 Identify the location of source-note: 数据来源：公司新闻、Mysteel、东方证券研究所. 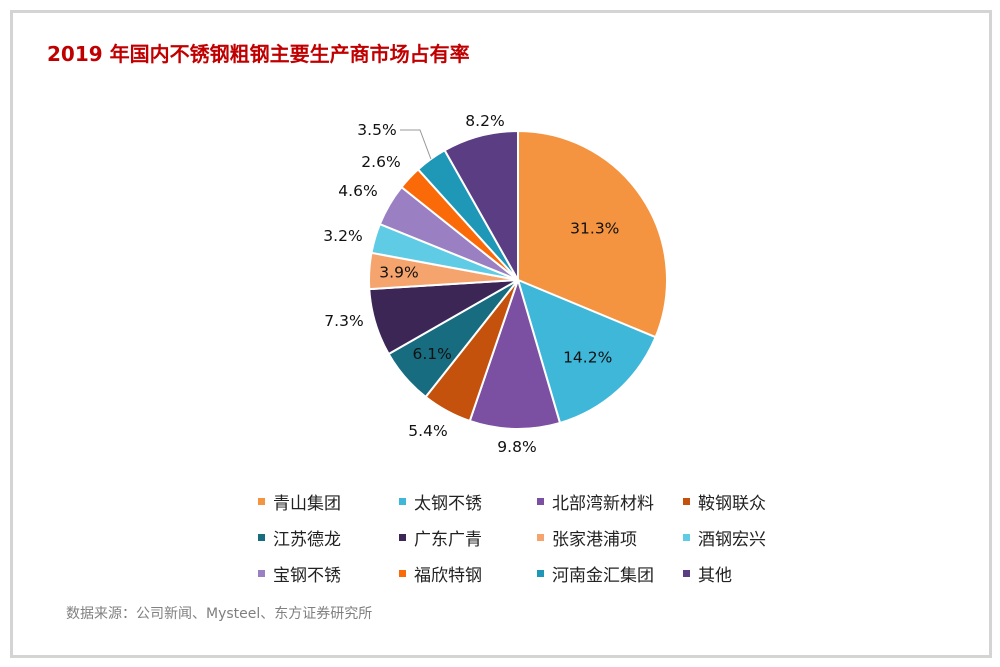
(219, 614).